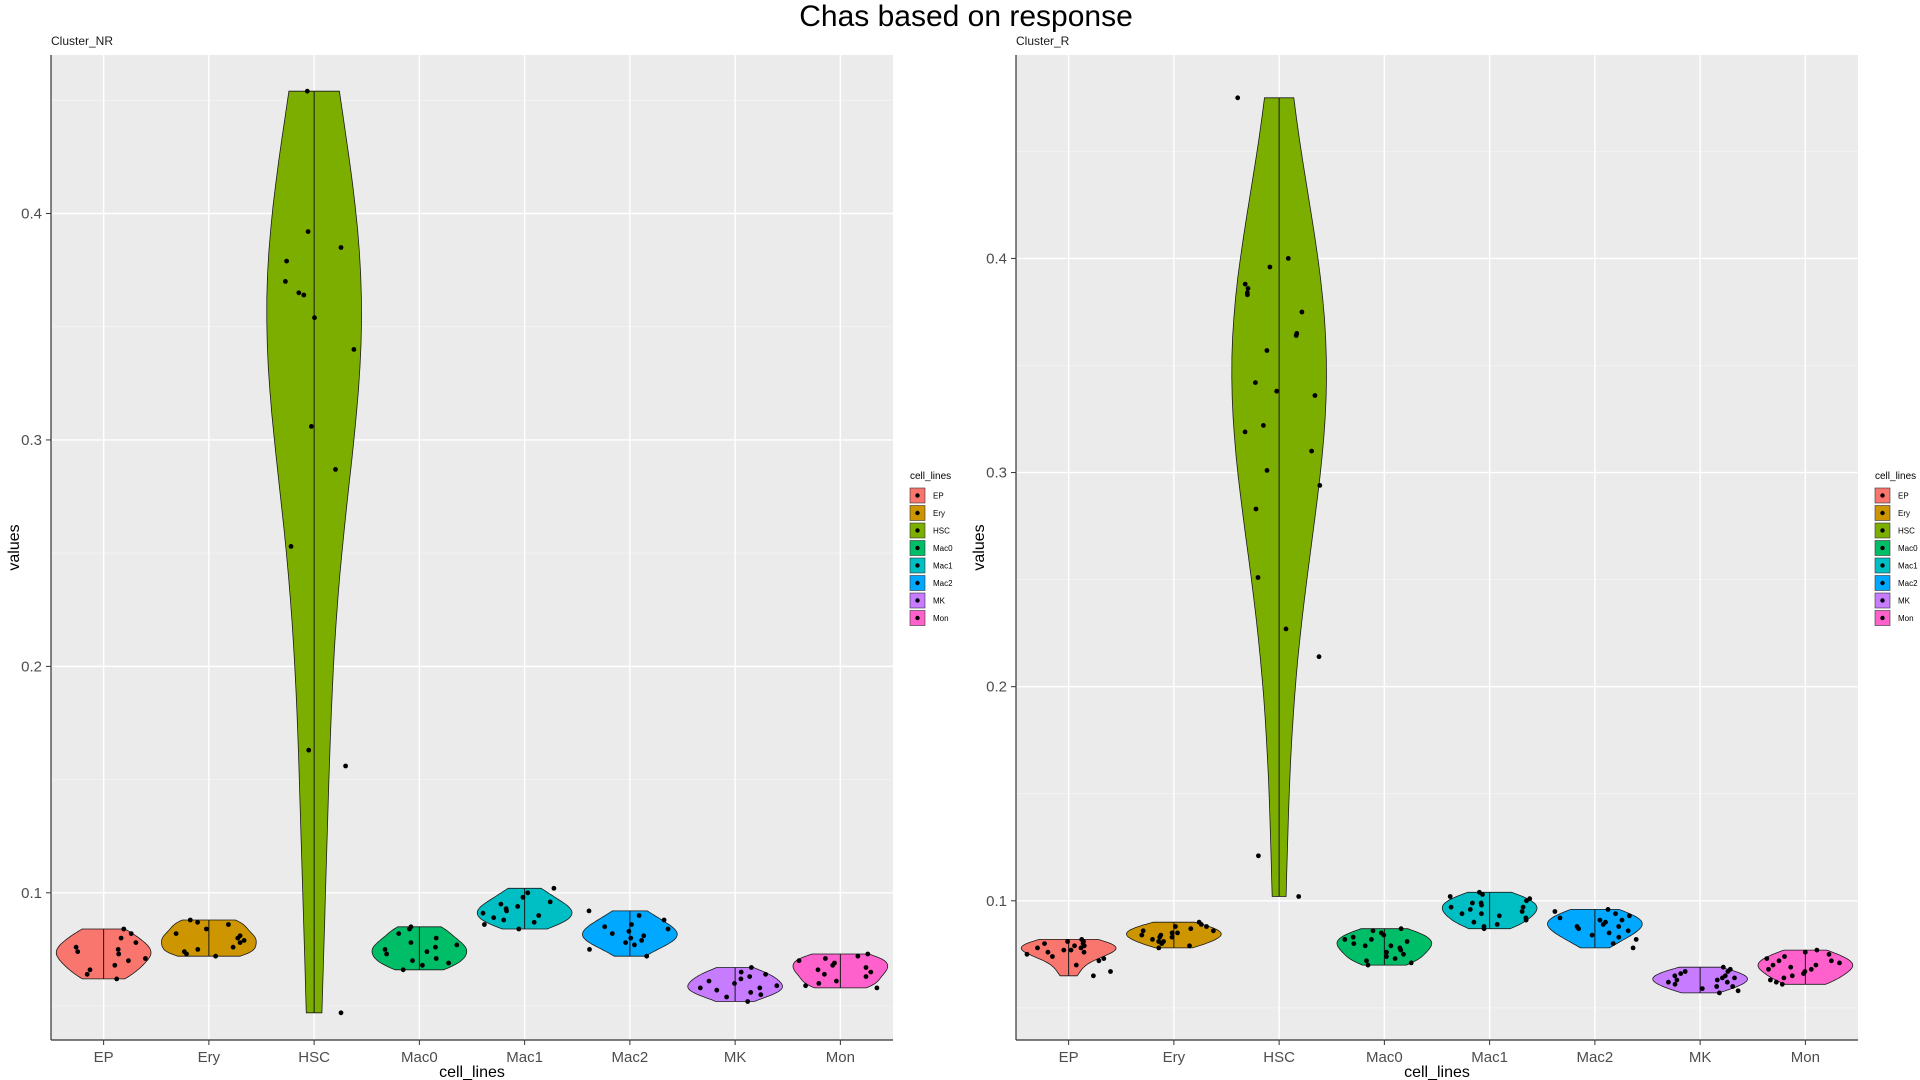  Describe the element at coordinates (1908, 583) in the screenshot. I see `legend-label-Mac2: Mac2` at that location.